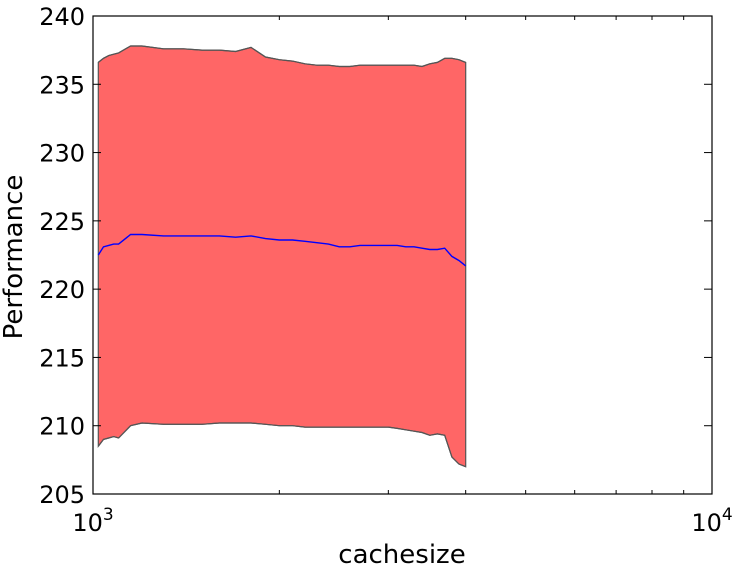  I want to click on mean-line, so click(282, 250).